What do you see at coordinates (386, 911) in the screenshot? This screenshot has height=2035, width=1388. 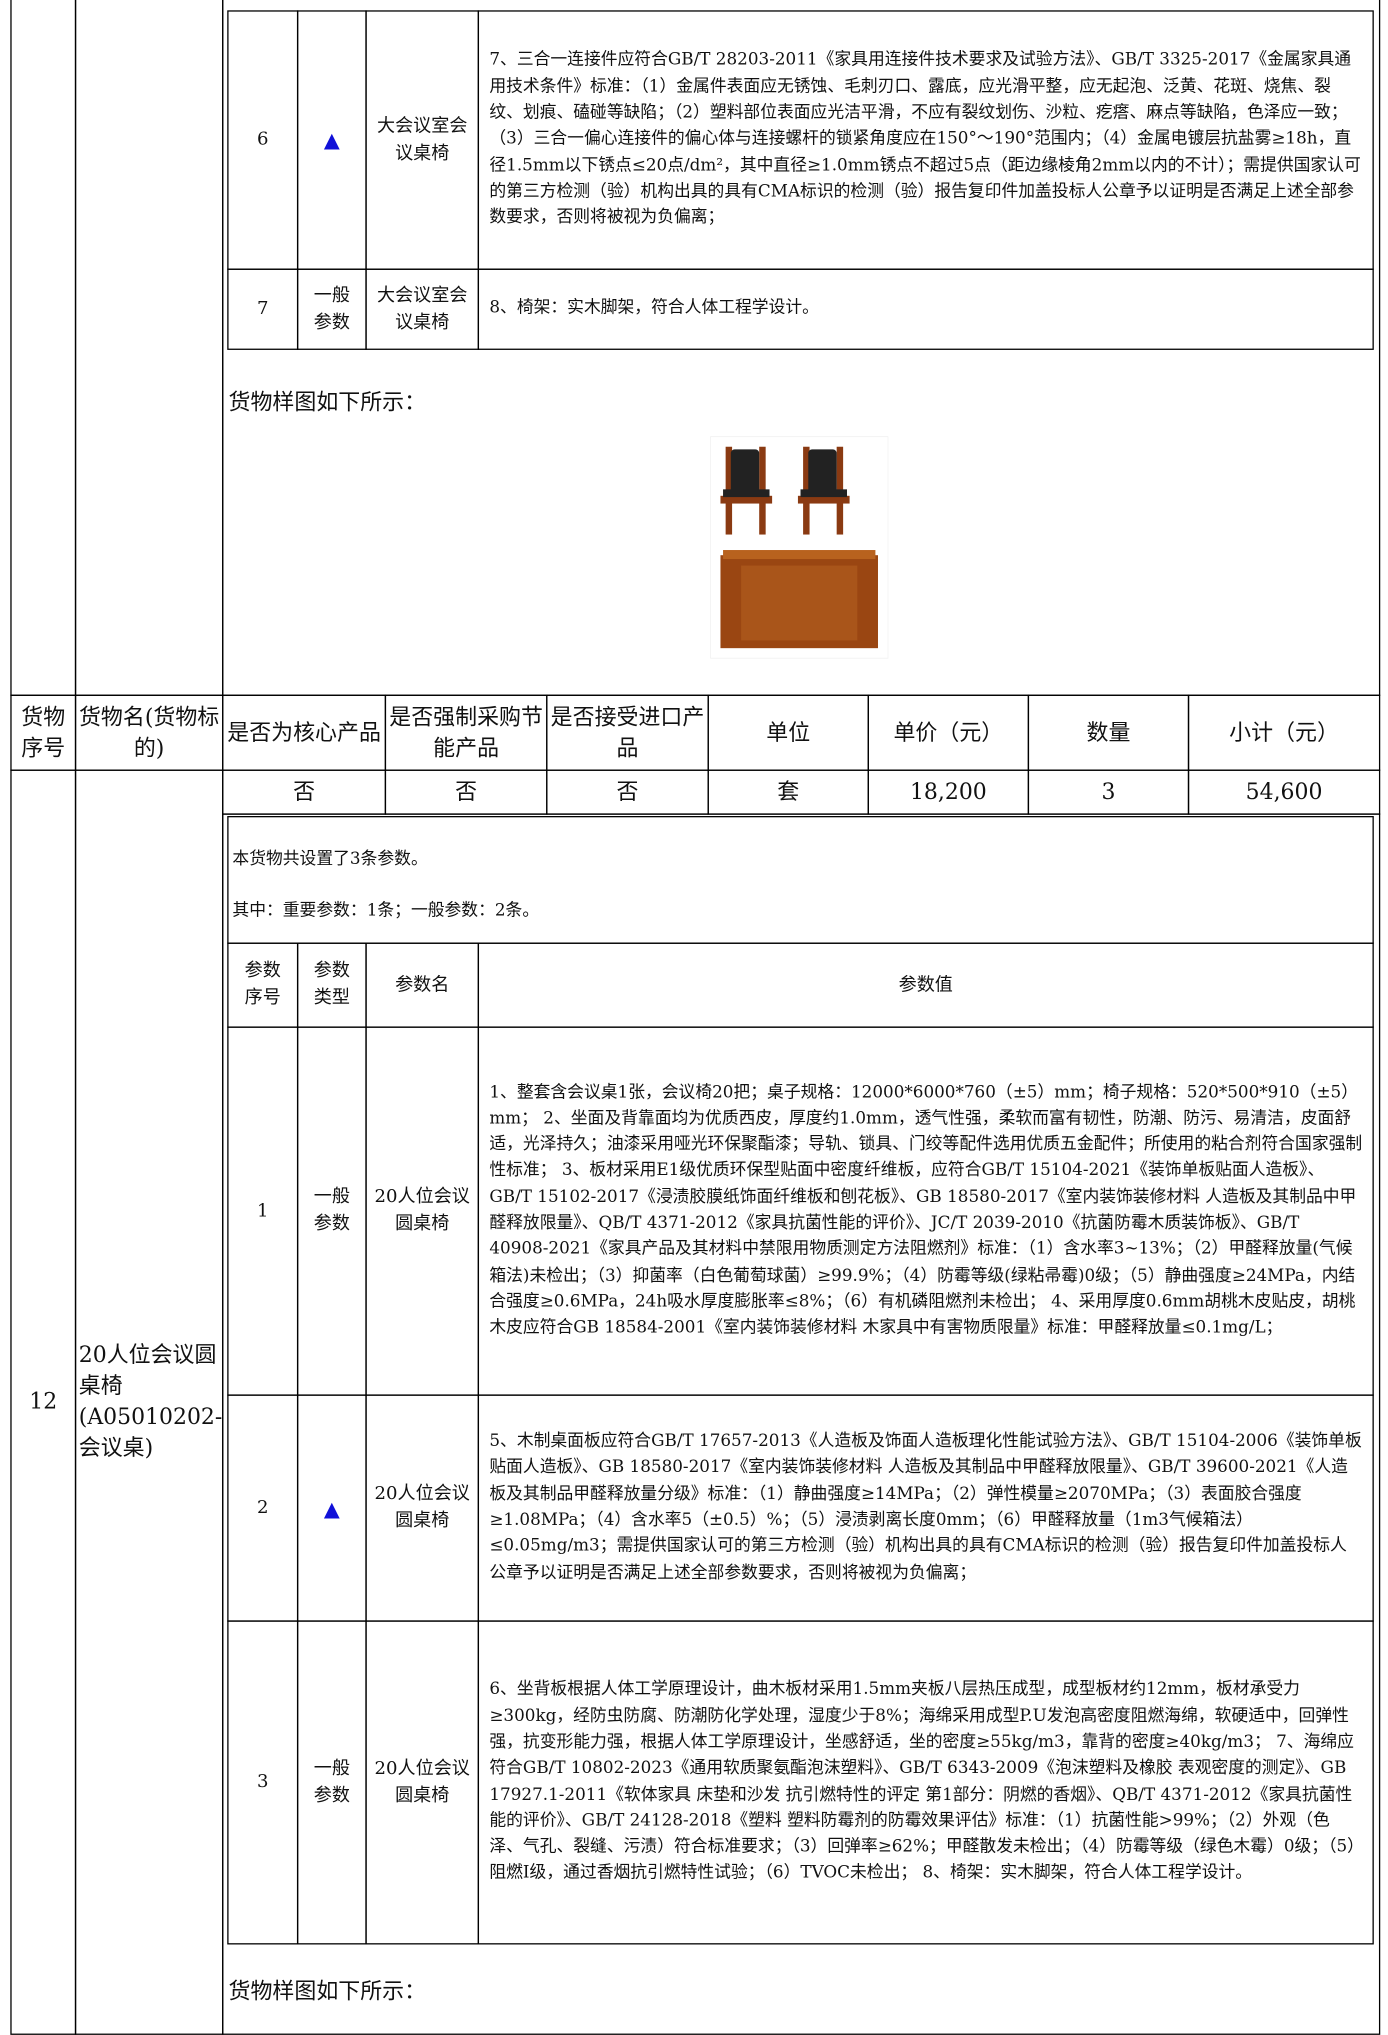 I see `summary-line: 其中：重要参数：1条；一般参数：2条。` at bounding box center [386, 911].